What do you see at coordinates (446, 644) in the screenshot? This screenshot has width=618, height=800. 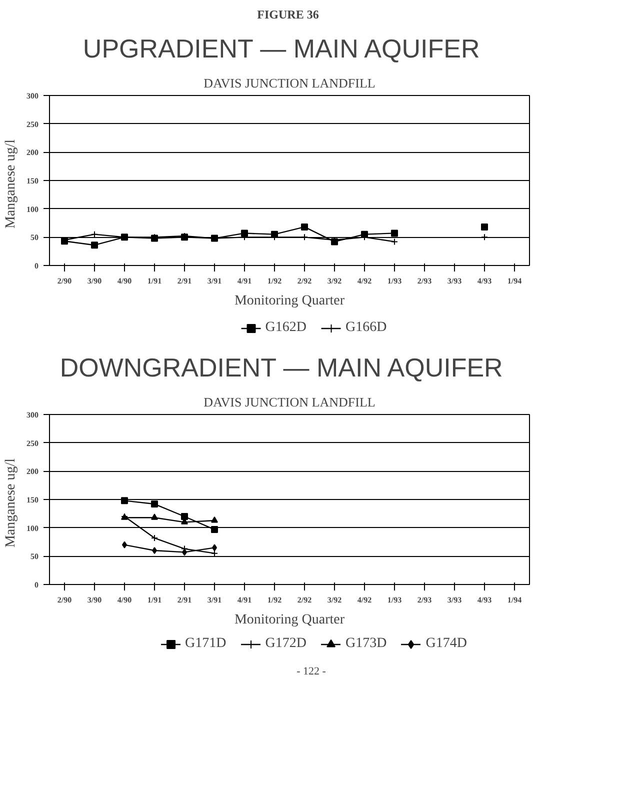 I see `legend-label: G174D` at bounding box center [446, 644].